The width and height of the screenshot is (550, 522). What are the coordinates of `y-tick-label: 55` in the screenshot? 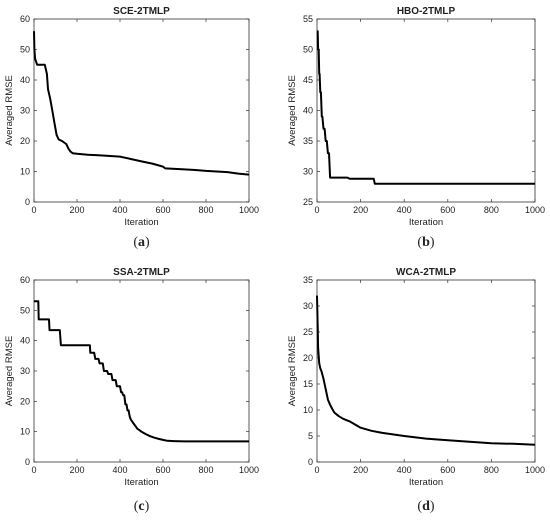 It's located at (308, 19).